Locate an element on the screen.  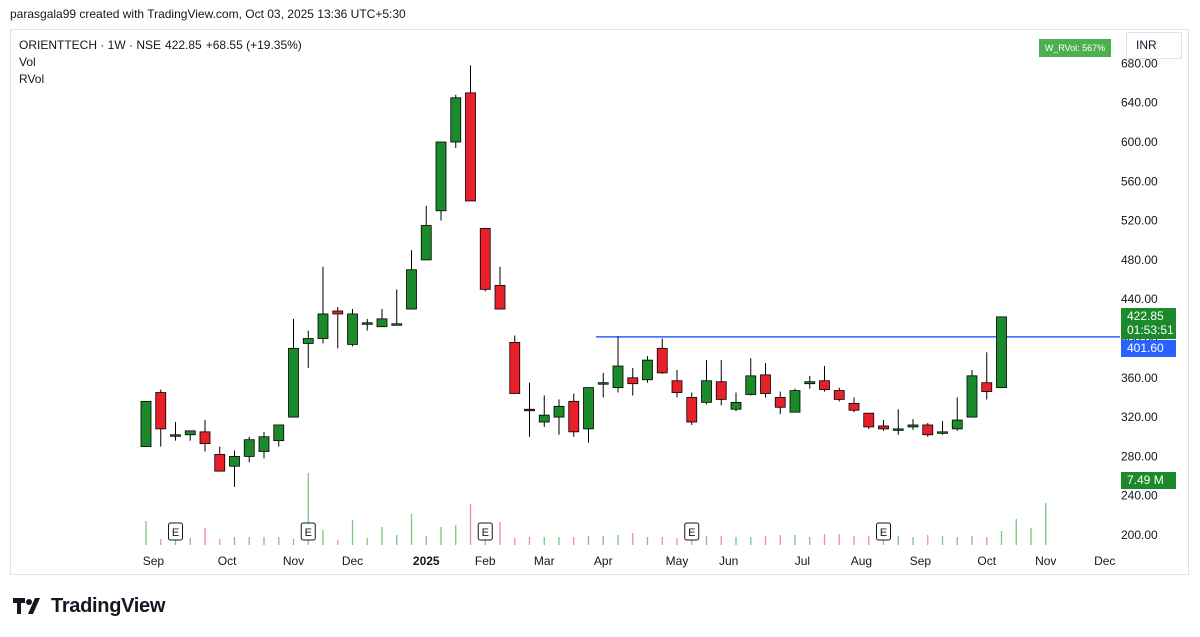
tradingview-logo-icon is located at coordinates (26, 606).